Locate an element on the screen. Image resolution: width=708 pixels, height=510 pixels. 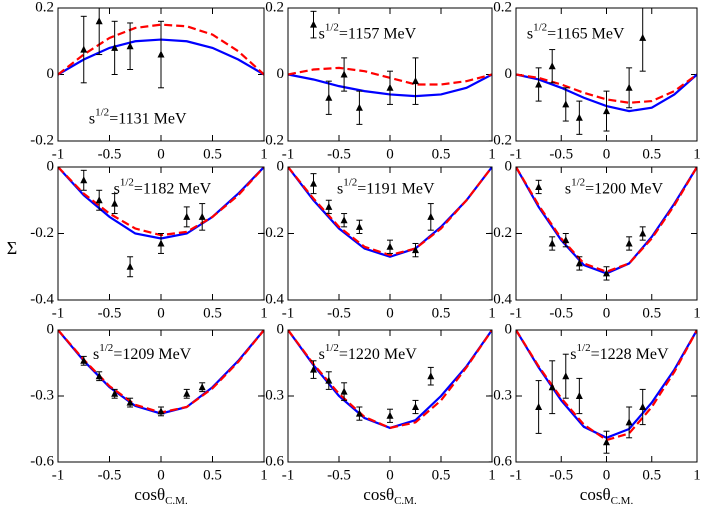
annotation-text: =1228 MeV is located at coordinates (630, 354).